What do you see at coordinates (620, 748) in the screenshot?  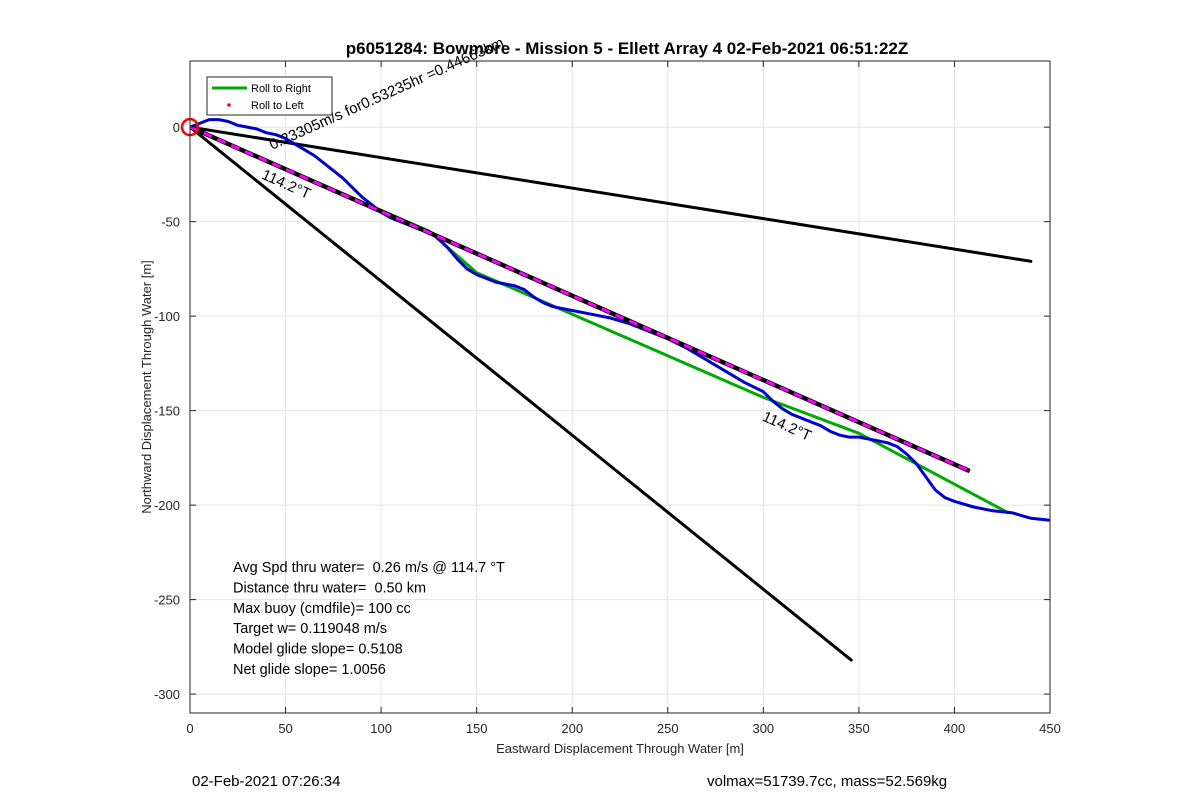 I see `x-axis-label: Eastward Displacement Through Water [m]` at bounding box center [620, 748].